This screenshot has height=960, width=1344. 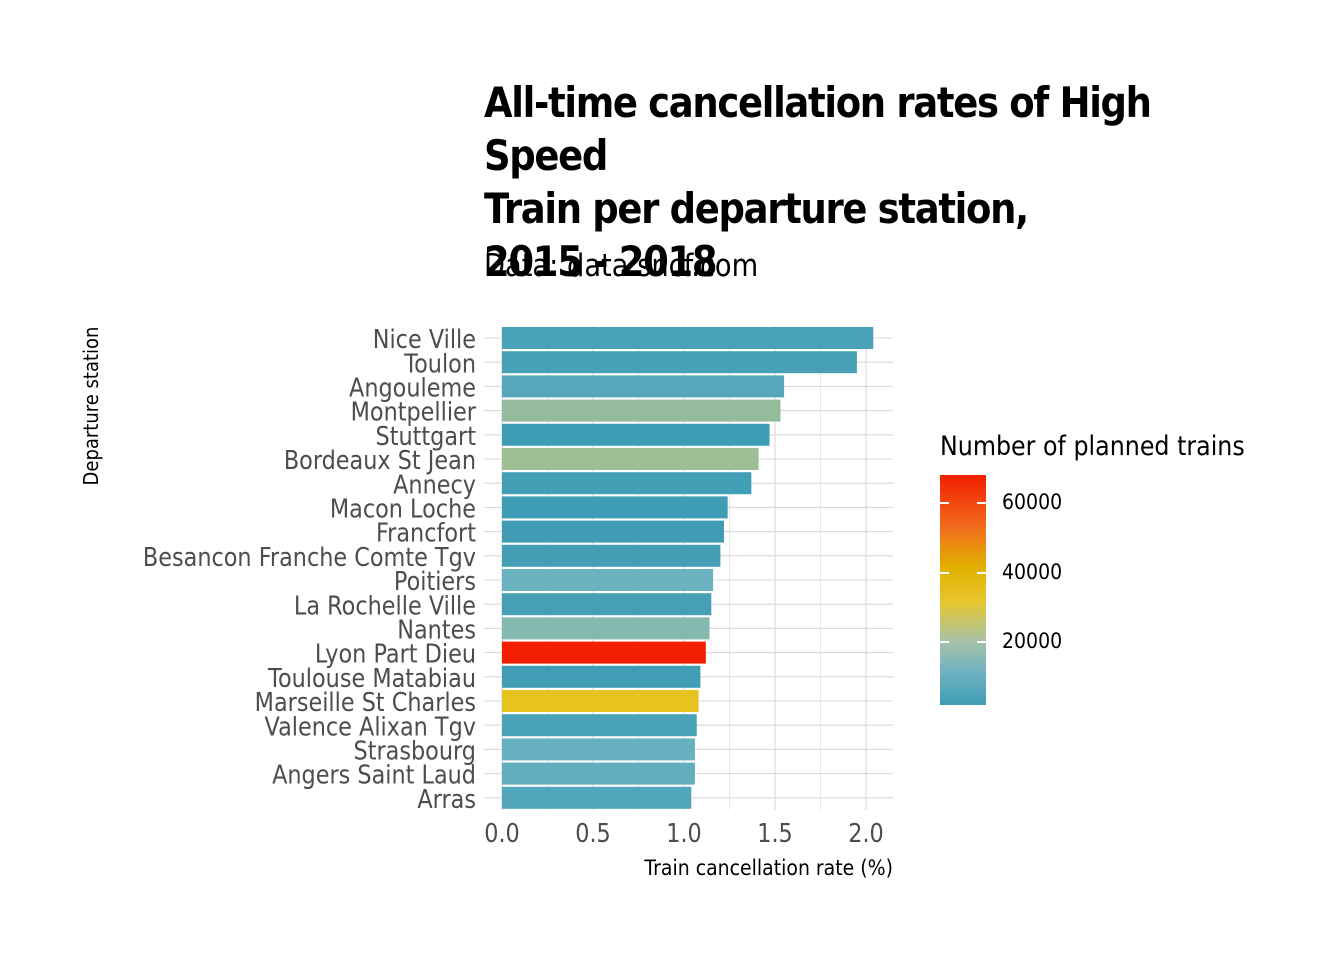 What do you see at coordinates (426, 435) in the screenshot?
I see `y-tick-label: Stuttgart` at bounding box center [426, 435].